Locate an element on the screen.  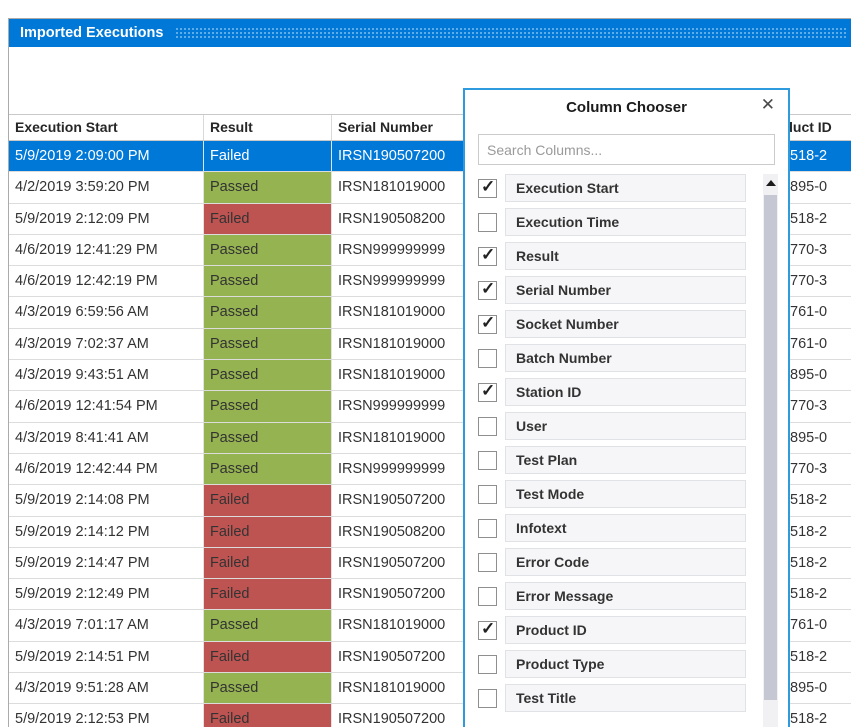
execution-start-cell: 4/3/2019 8:41:41 AM is located at coordinates (106, 437).